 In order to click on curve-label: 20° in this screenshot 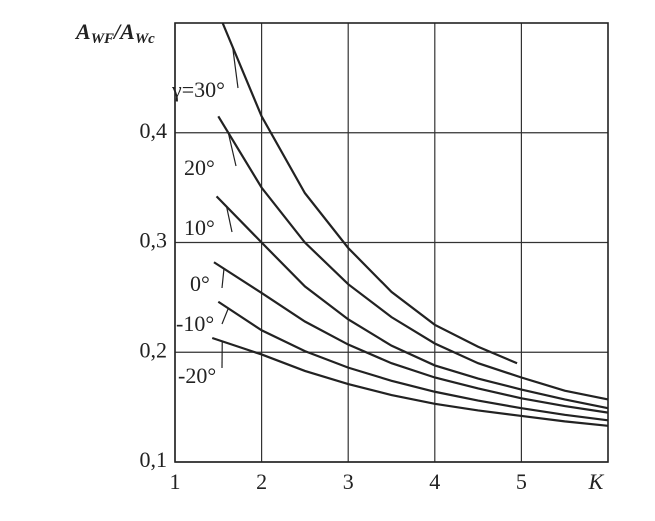, I will do `click(199, 167)`.